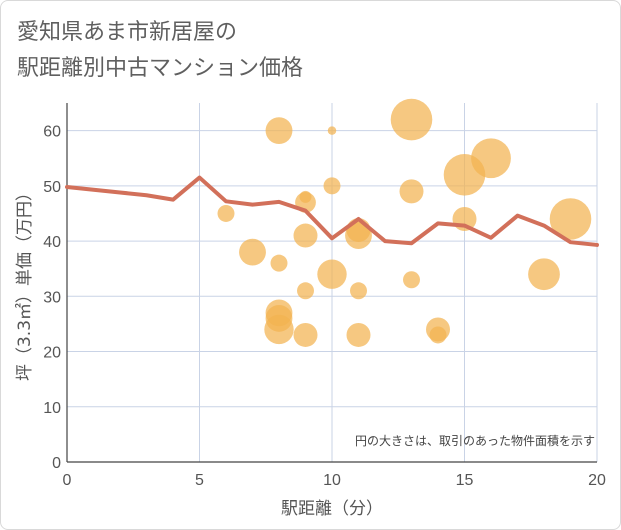 This screenshot has height=530, width=621. What do you see at coordinates (52, 242) in the screenshot?
I see `y-tick-label: 40` at bounding box center [52, 242].